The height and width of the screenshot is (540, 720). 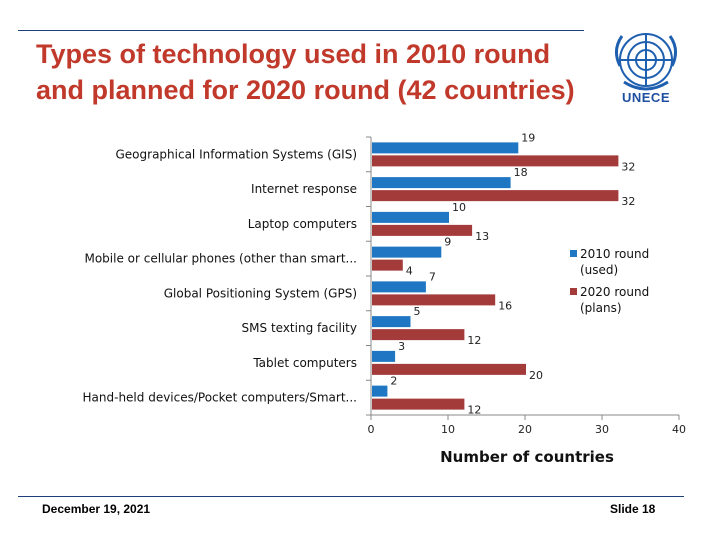 What do you see at coordinates (299, 328) in the screenshot?
I see `category-label: SMS texting facility` at bounding box center [299, 328].